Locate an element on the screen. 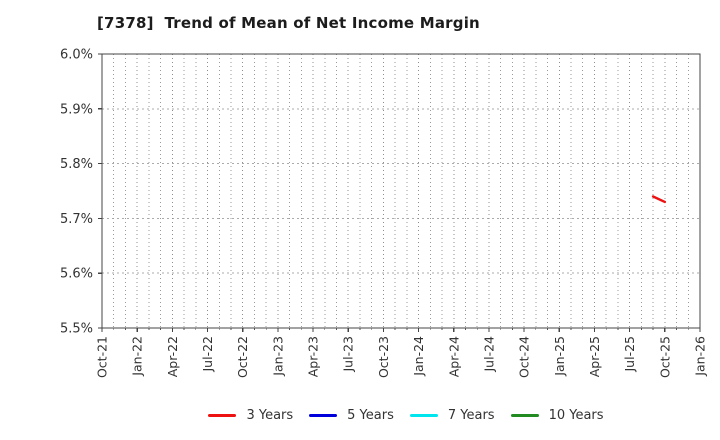 The height and width of the screenshot is (440, 720). x-tick-label: Jan-23 is located at coordinates (277, 356).